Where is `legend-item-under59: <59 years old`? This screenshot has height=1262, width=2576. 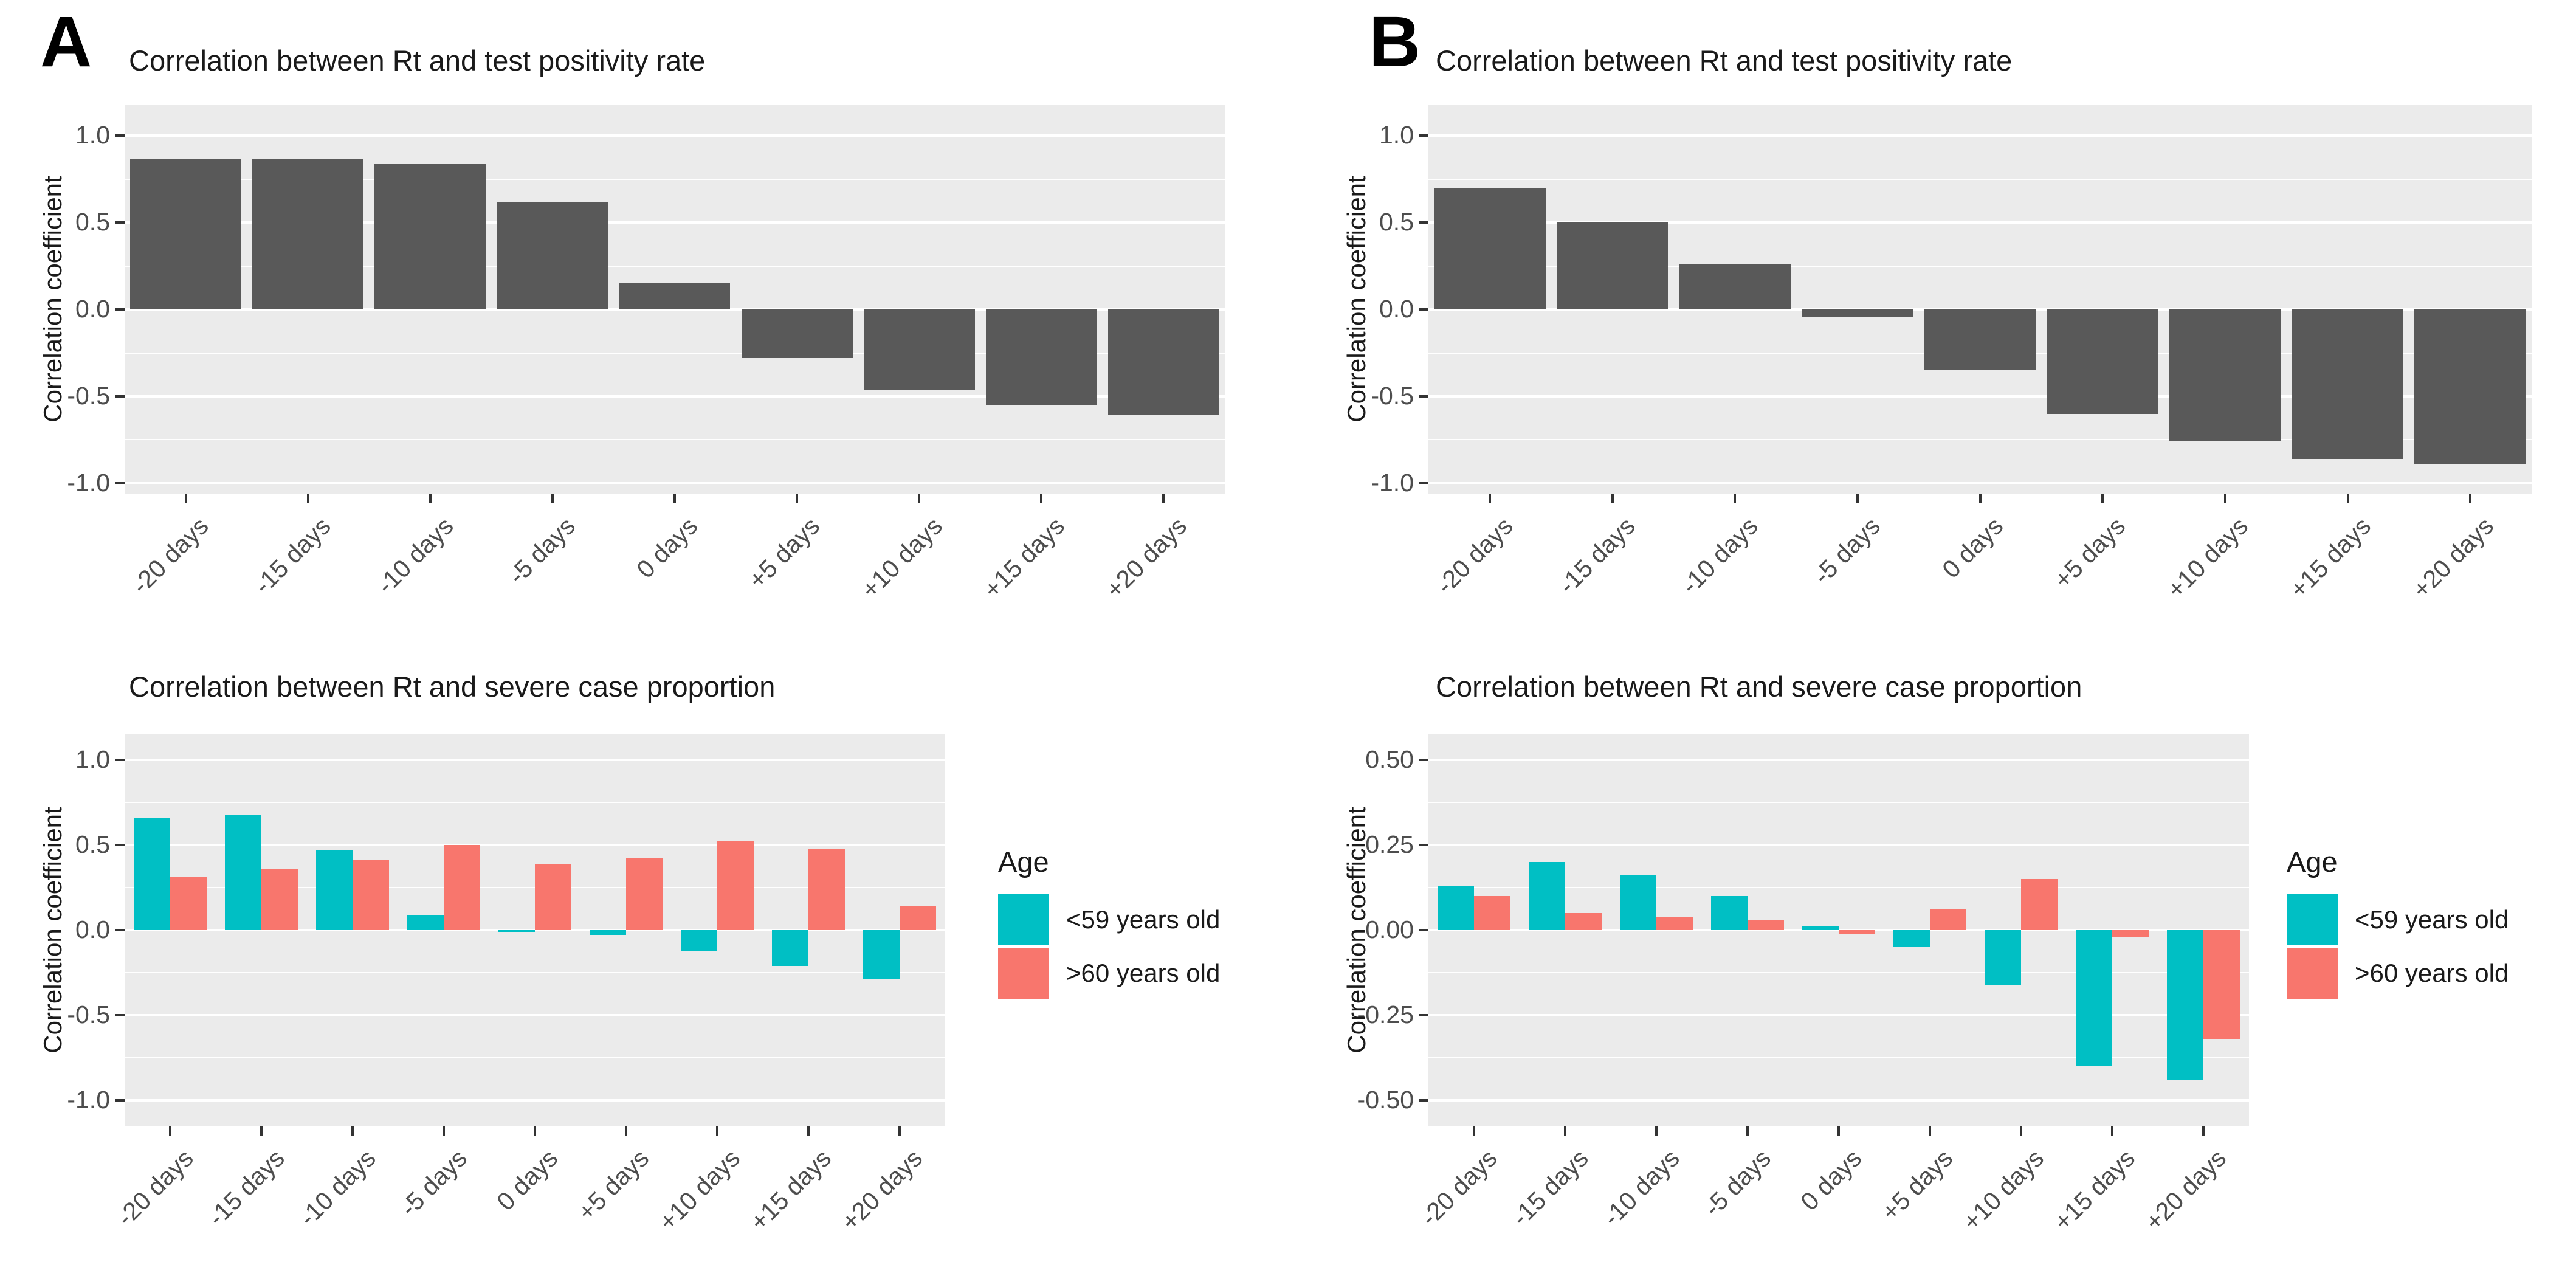
legend-item-under59: <59 years old is located at coordinates (2398, 920).